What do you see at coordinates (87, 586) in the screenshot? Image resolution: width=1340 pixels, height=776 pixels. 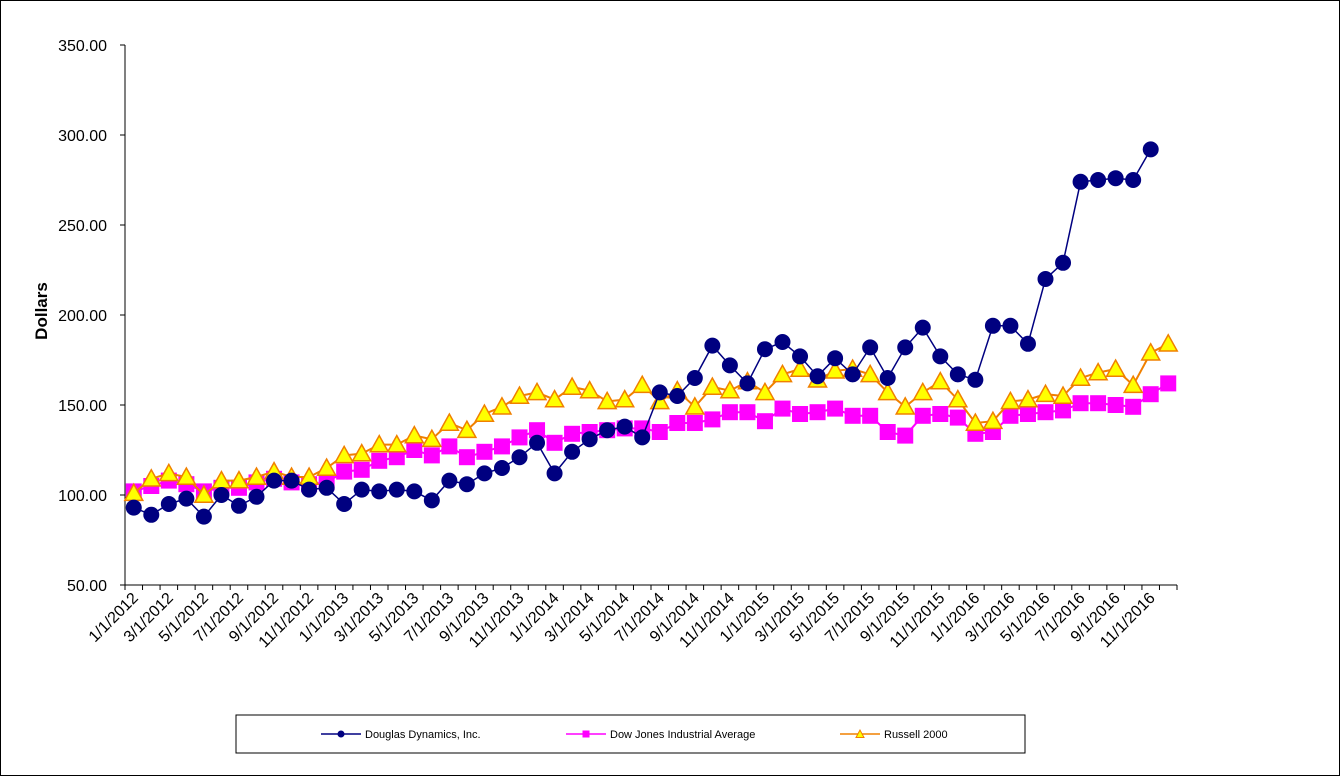 I see `y-tick-label: 50.00` at bounding box center [87, 586].